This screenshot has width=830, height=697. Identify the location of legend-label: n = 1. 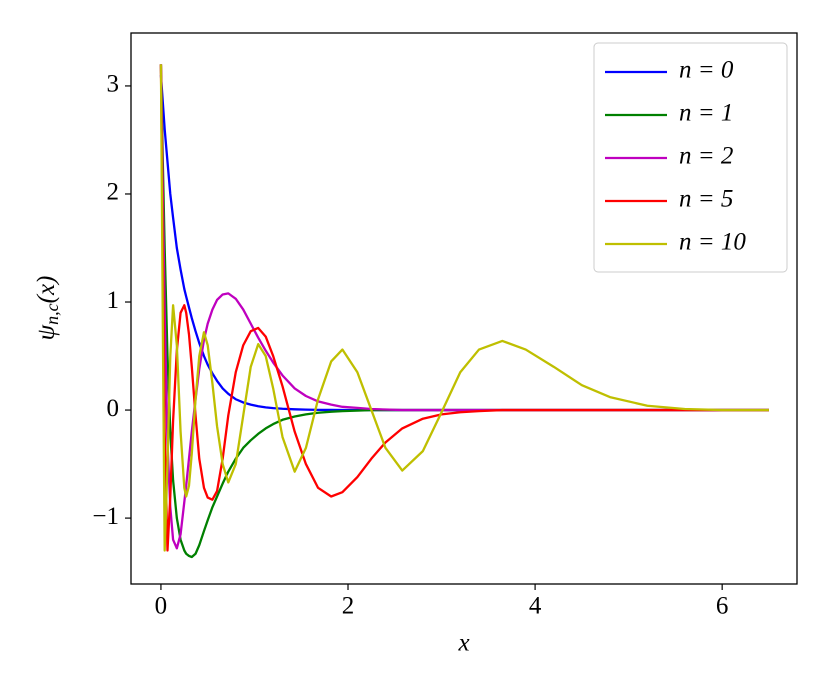
(706, 113).